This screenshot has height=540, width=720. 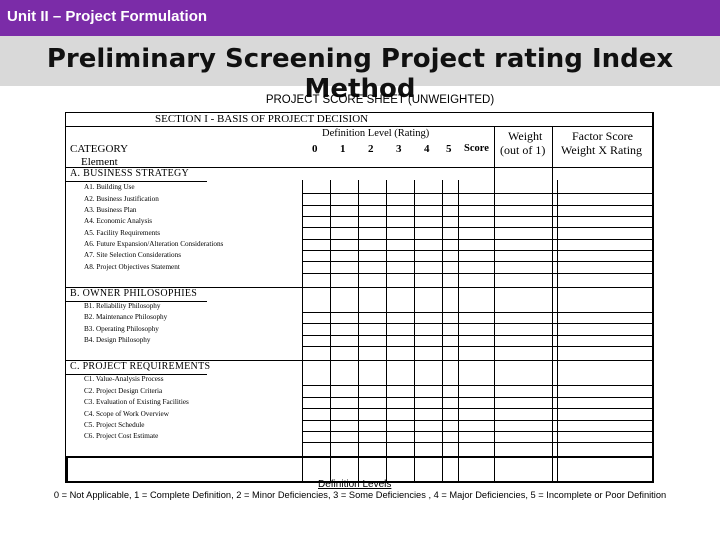 I want to click on element-row-c1: C1. Value-Analysis Process, so click(x=124, y=379).